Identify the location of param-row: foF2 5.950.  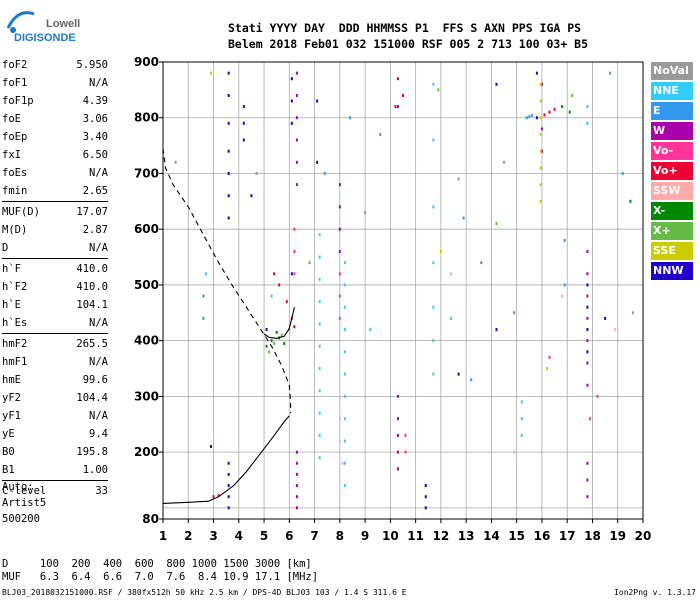
(55, 65).